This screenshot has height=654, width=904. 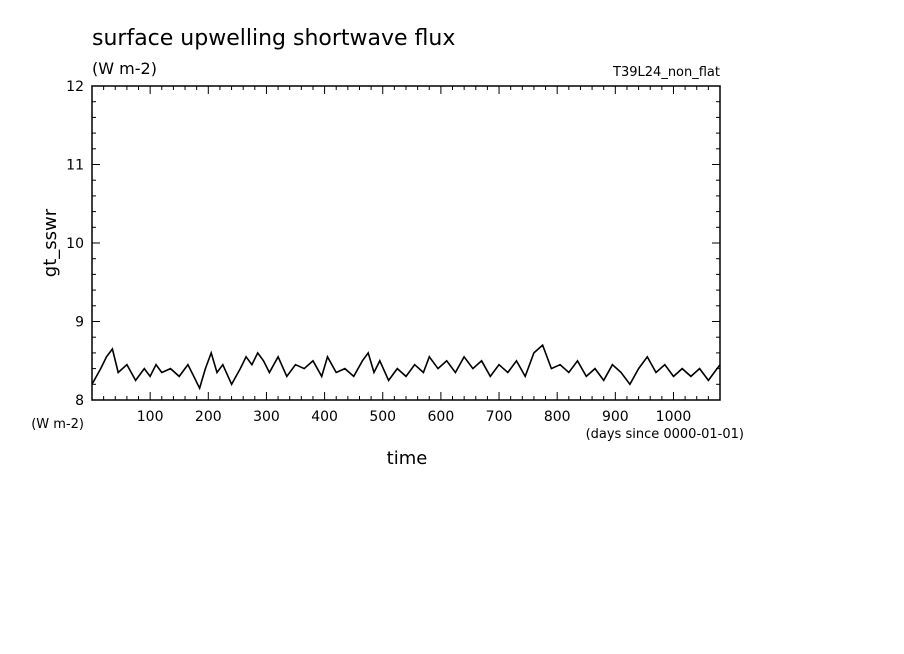 I want to click on x-tick-label: 300, so click(x=266, y=417).